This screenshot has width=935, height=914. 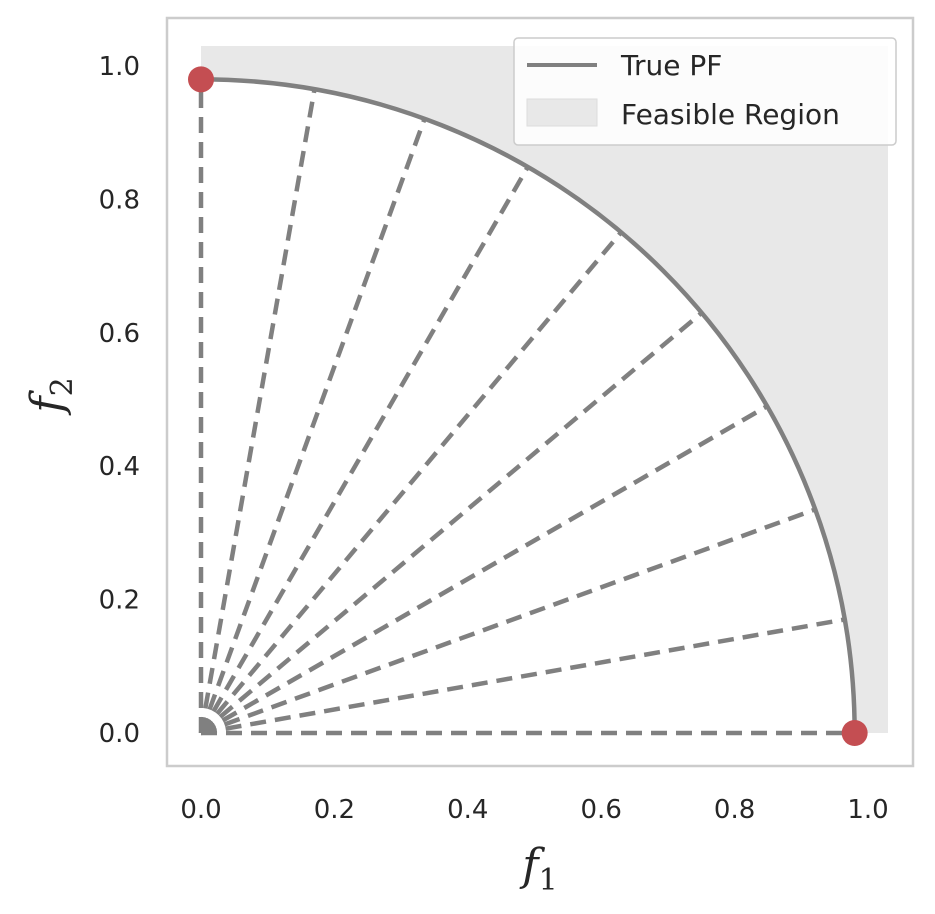 What do you see at coordinates (200, 810) in the screenshot?
I see `x-tick-label: 0.0` at bounding box center [200, 810].